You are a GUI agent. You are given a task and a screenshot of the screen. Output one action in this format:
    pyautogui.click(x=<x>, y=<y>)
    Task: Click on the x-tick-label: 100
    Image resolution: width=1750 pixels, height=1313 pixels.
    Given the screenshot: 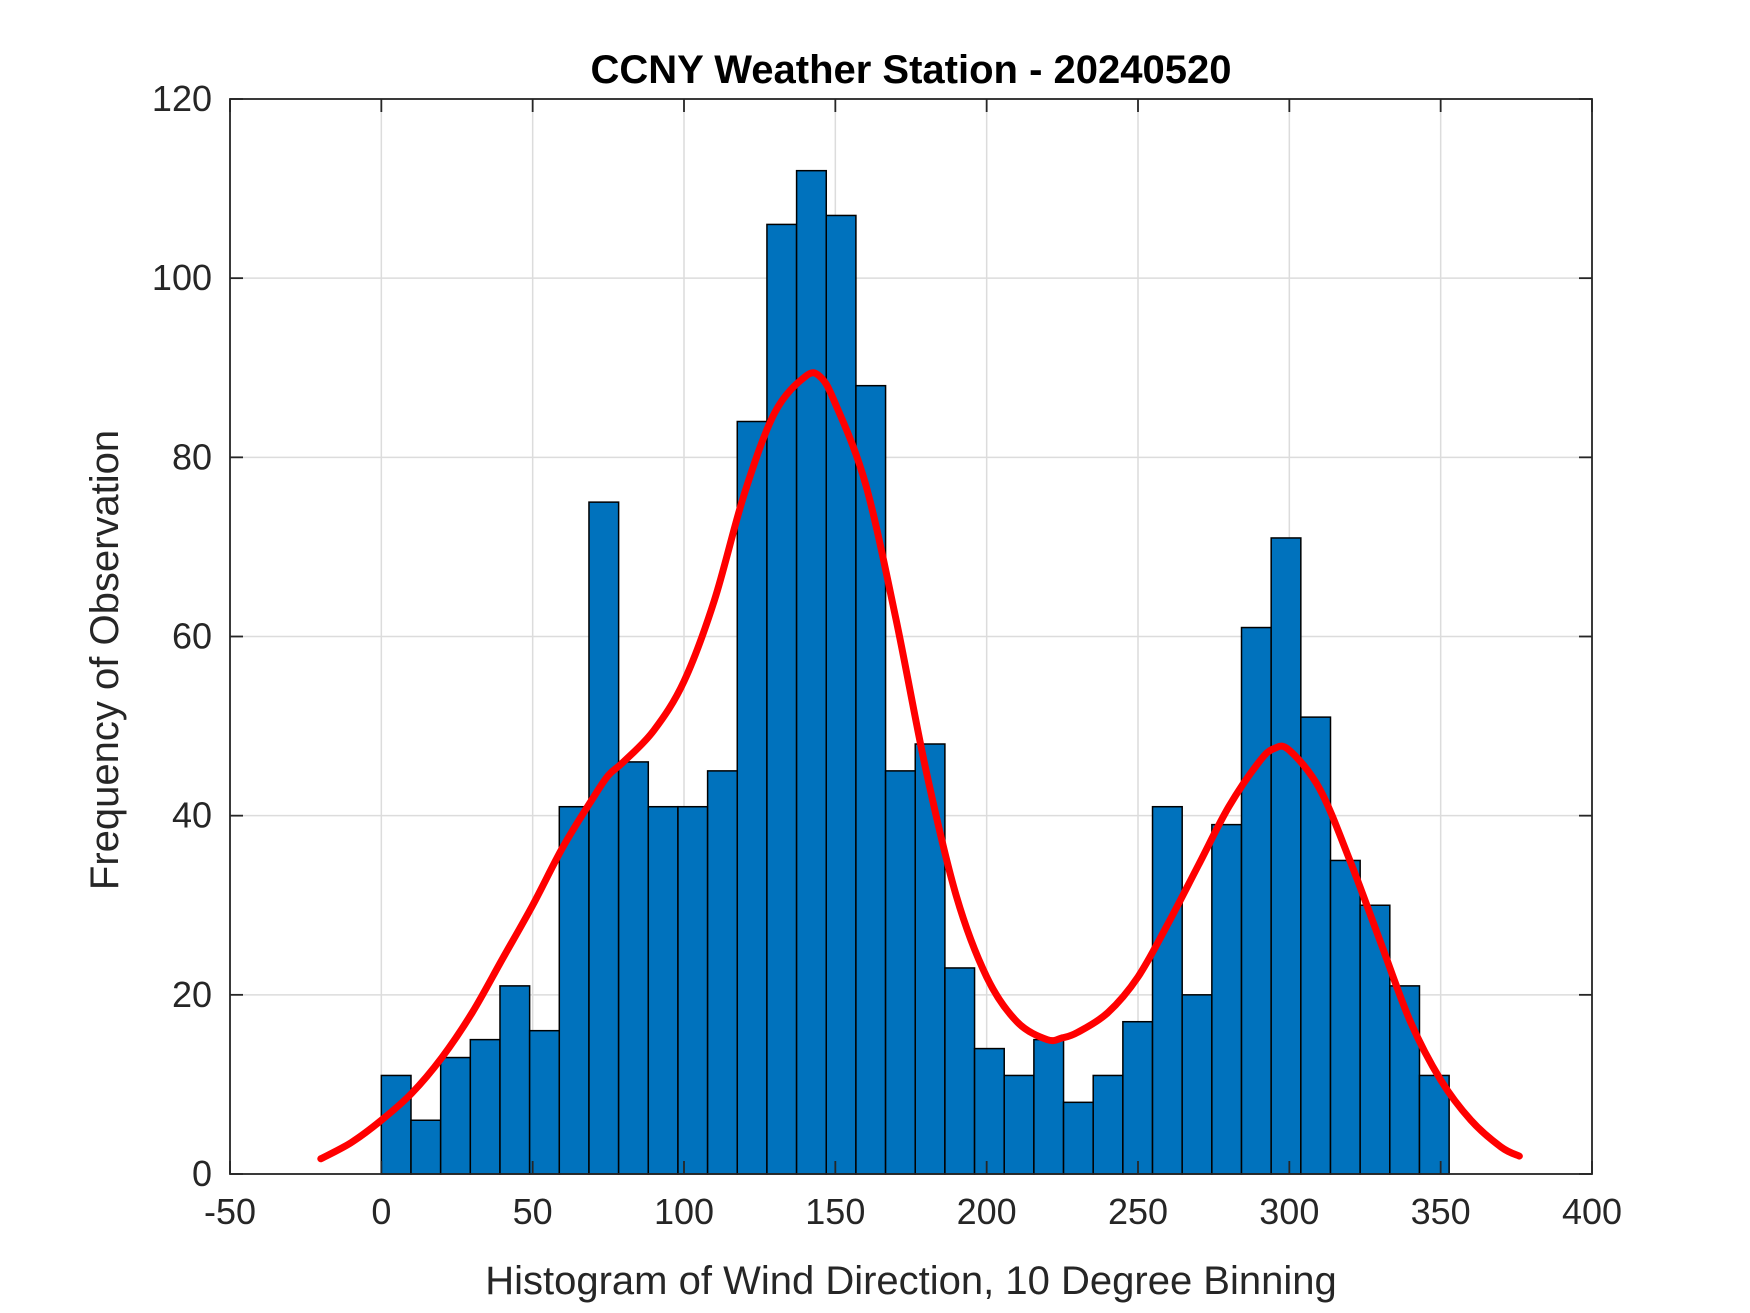 What is the action you would take?
    pyautogui.click(x=684, y=1211)
    